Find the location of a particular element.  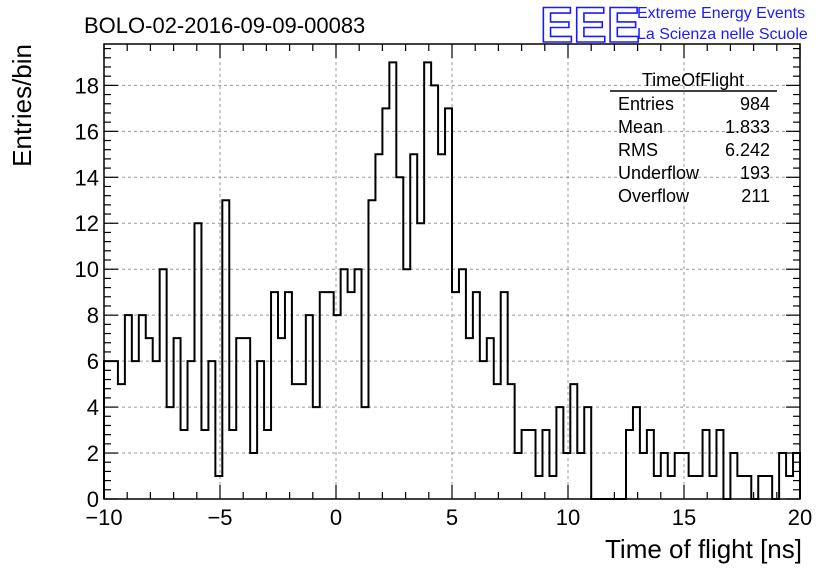

x-tick-label: −5 is located at coordinates (219, 517).